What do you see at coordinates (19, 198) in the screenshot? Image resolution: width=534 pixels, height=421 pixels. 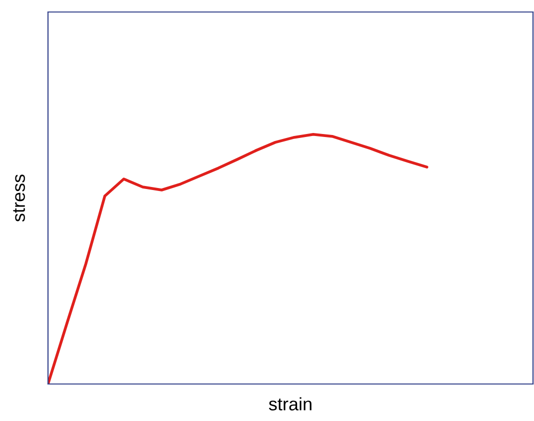 I see `y-axis-title: stress` at bounding box center [19, 198].